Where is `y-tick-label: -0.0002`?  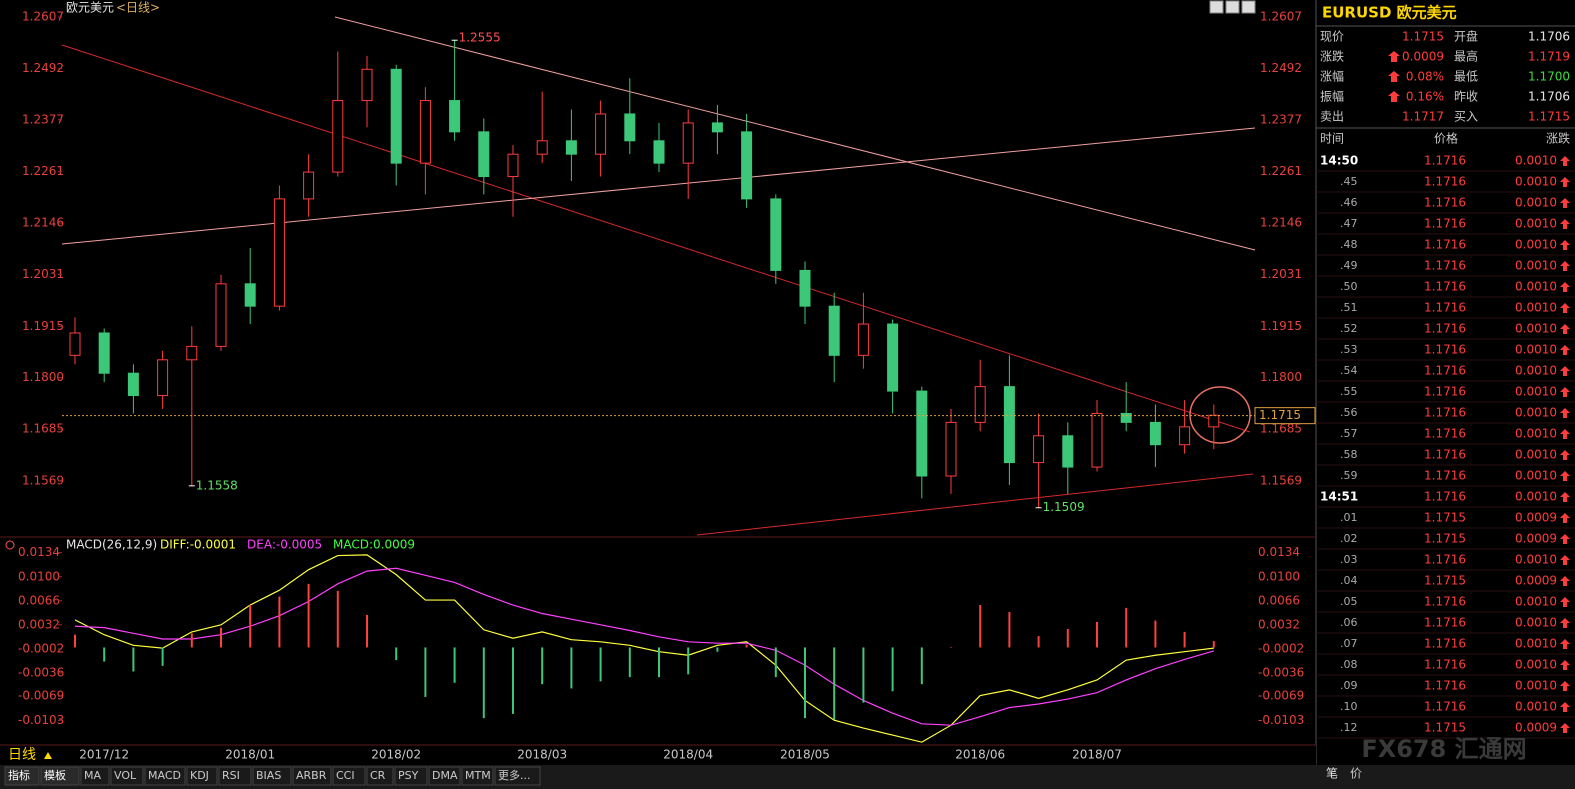 y-tick-label: -0.0002 is located at coordinates (1281, 648).